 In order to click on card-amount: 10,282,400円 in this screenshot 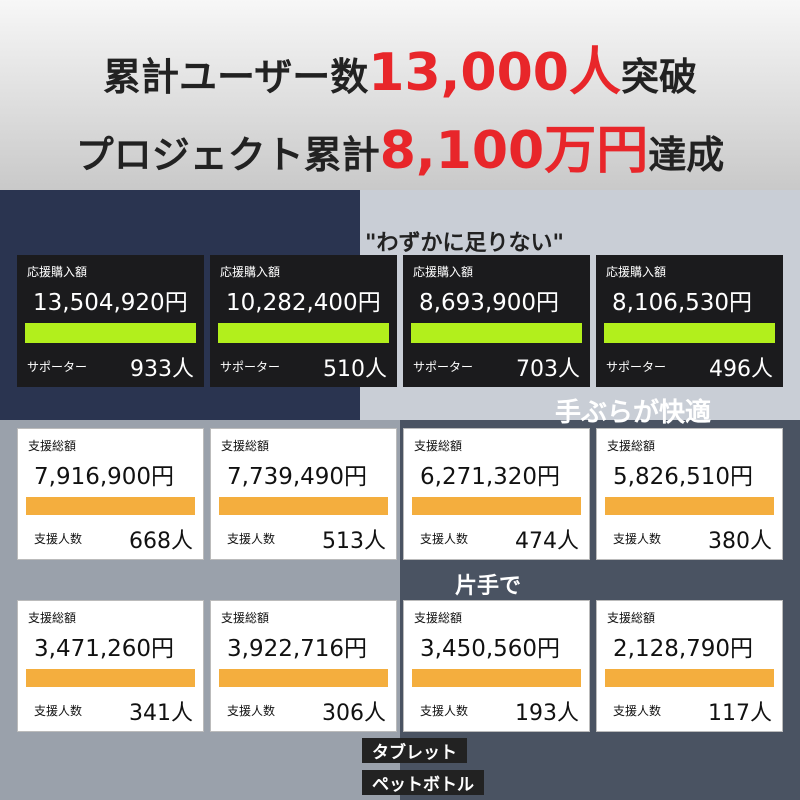, I will do `click(303, 303)`.